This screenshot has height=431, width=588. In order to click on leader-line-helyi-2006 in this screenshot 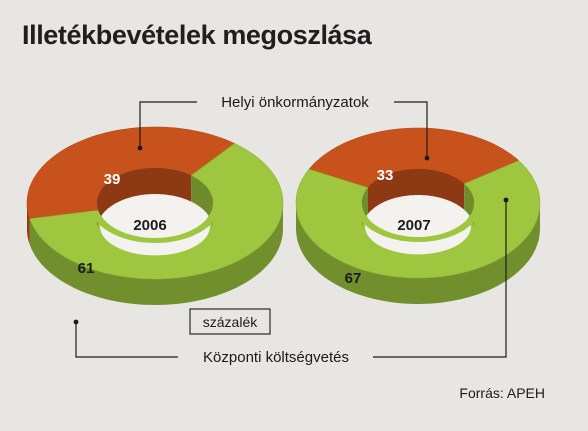, I will do `click(168, 124)`.